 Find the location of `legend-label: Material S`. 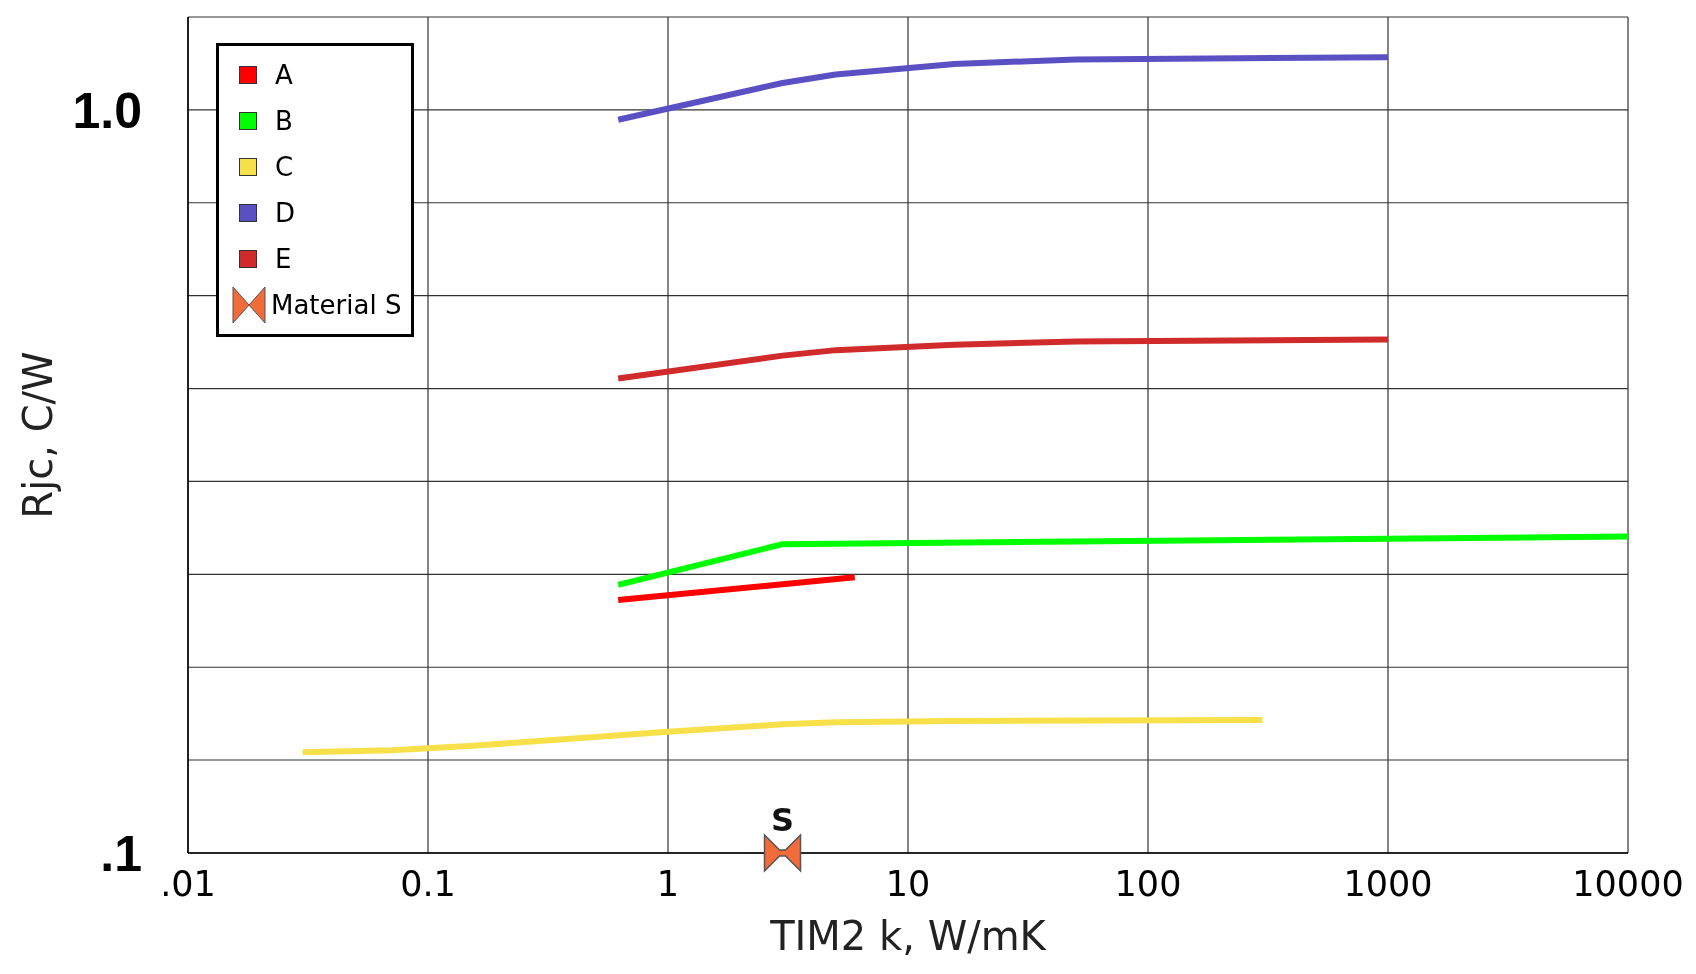

legend-label: Material S is located at coordinates (336, 305).